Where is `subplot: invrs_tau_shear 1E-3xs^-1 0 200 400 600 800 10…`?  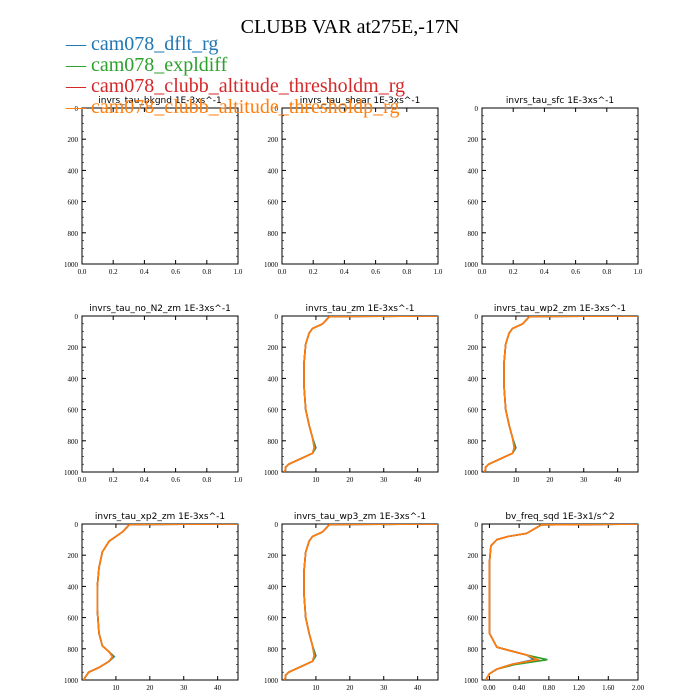
subplot: invrs_tau_shear 1E-3xs^-1 0 200 400 600 800 10… is located at coordinates (353, 186).